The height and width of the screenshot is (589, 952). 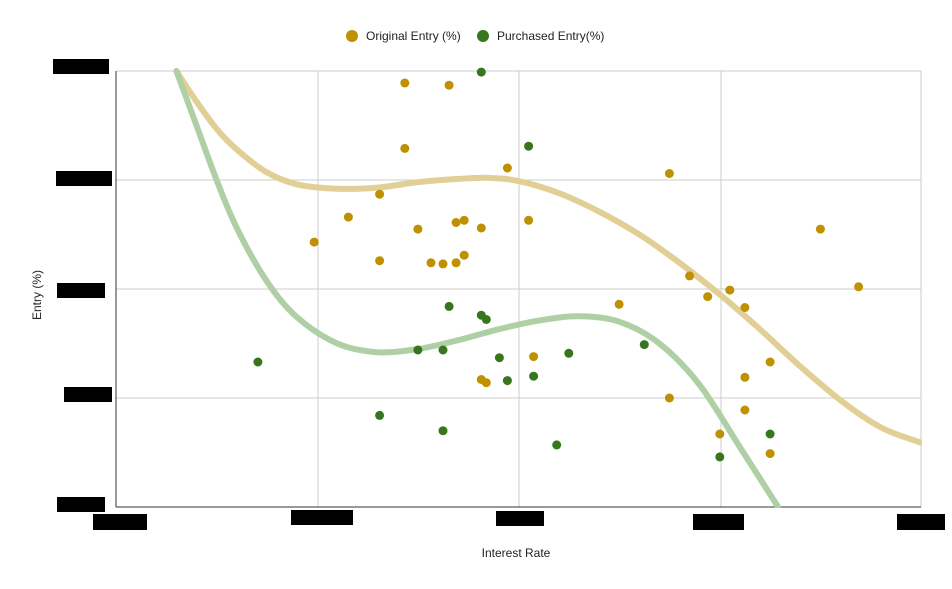 I want to click on legend-label-original: Original Entry (%), so click(x=413, y=36).